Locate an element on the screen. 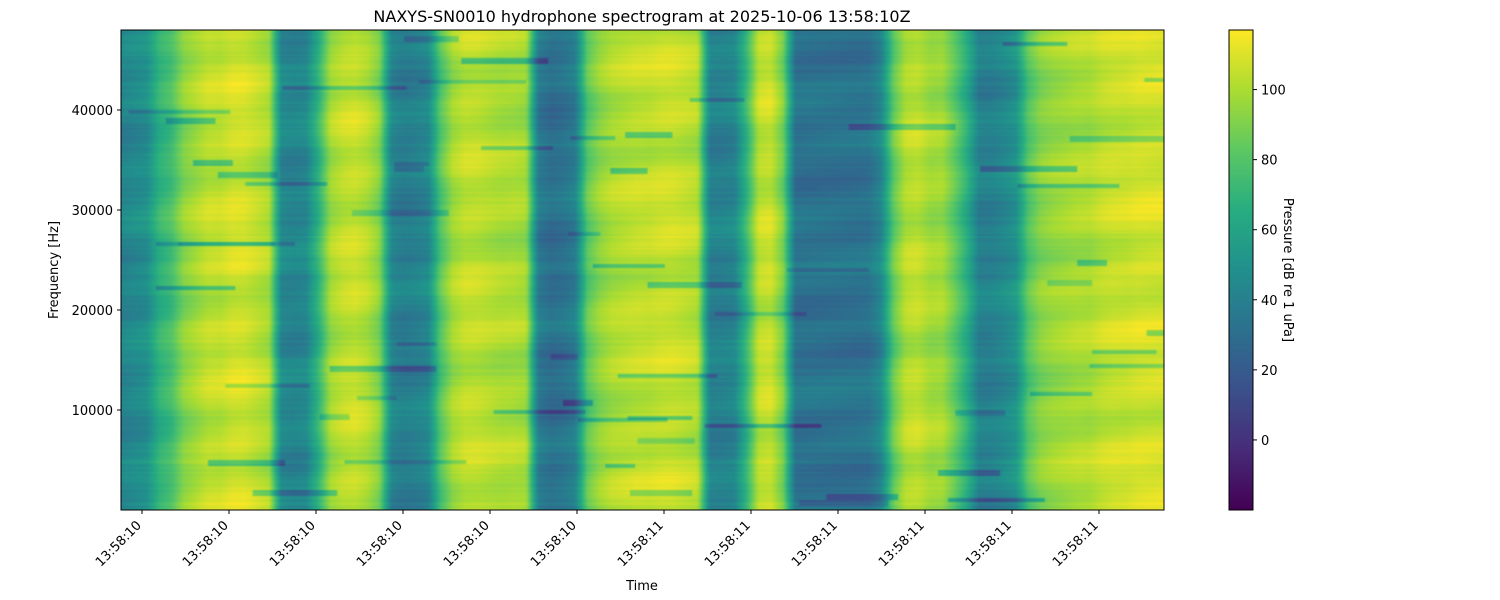  colorbar is located at coordinates (1241, 270).